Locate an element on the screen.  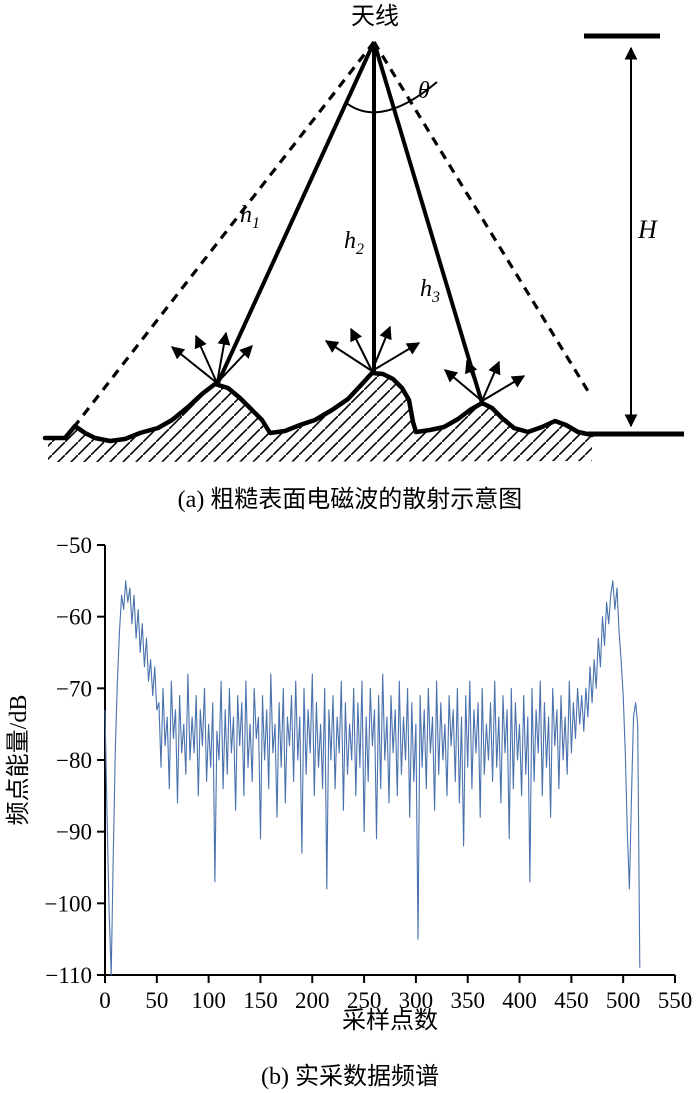
h1-sub: 1 is located at coordinates (256, 223).